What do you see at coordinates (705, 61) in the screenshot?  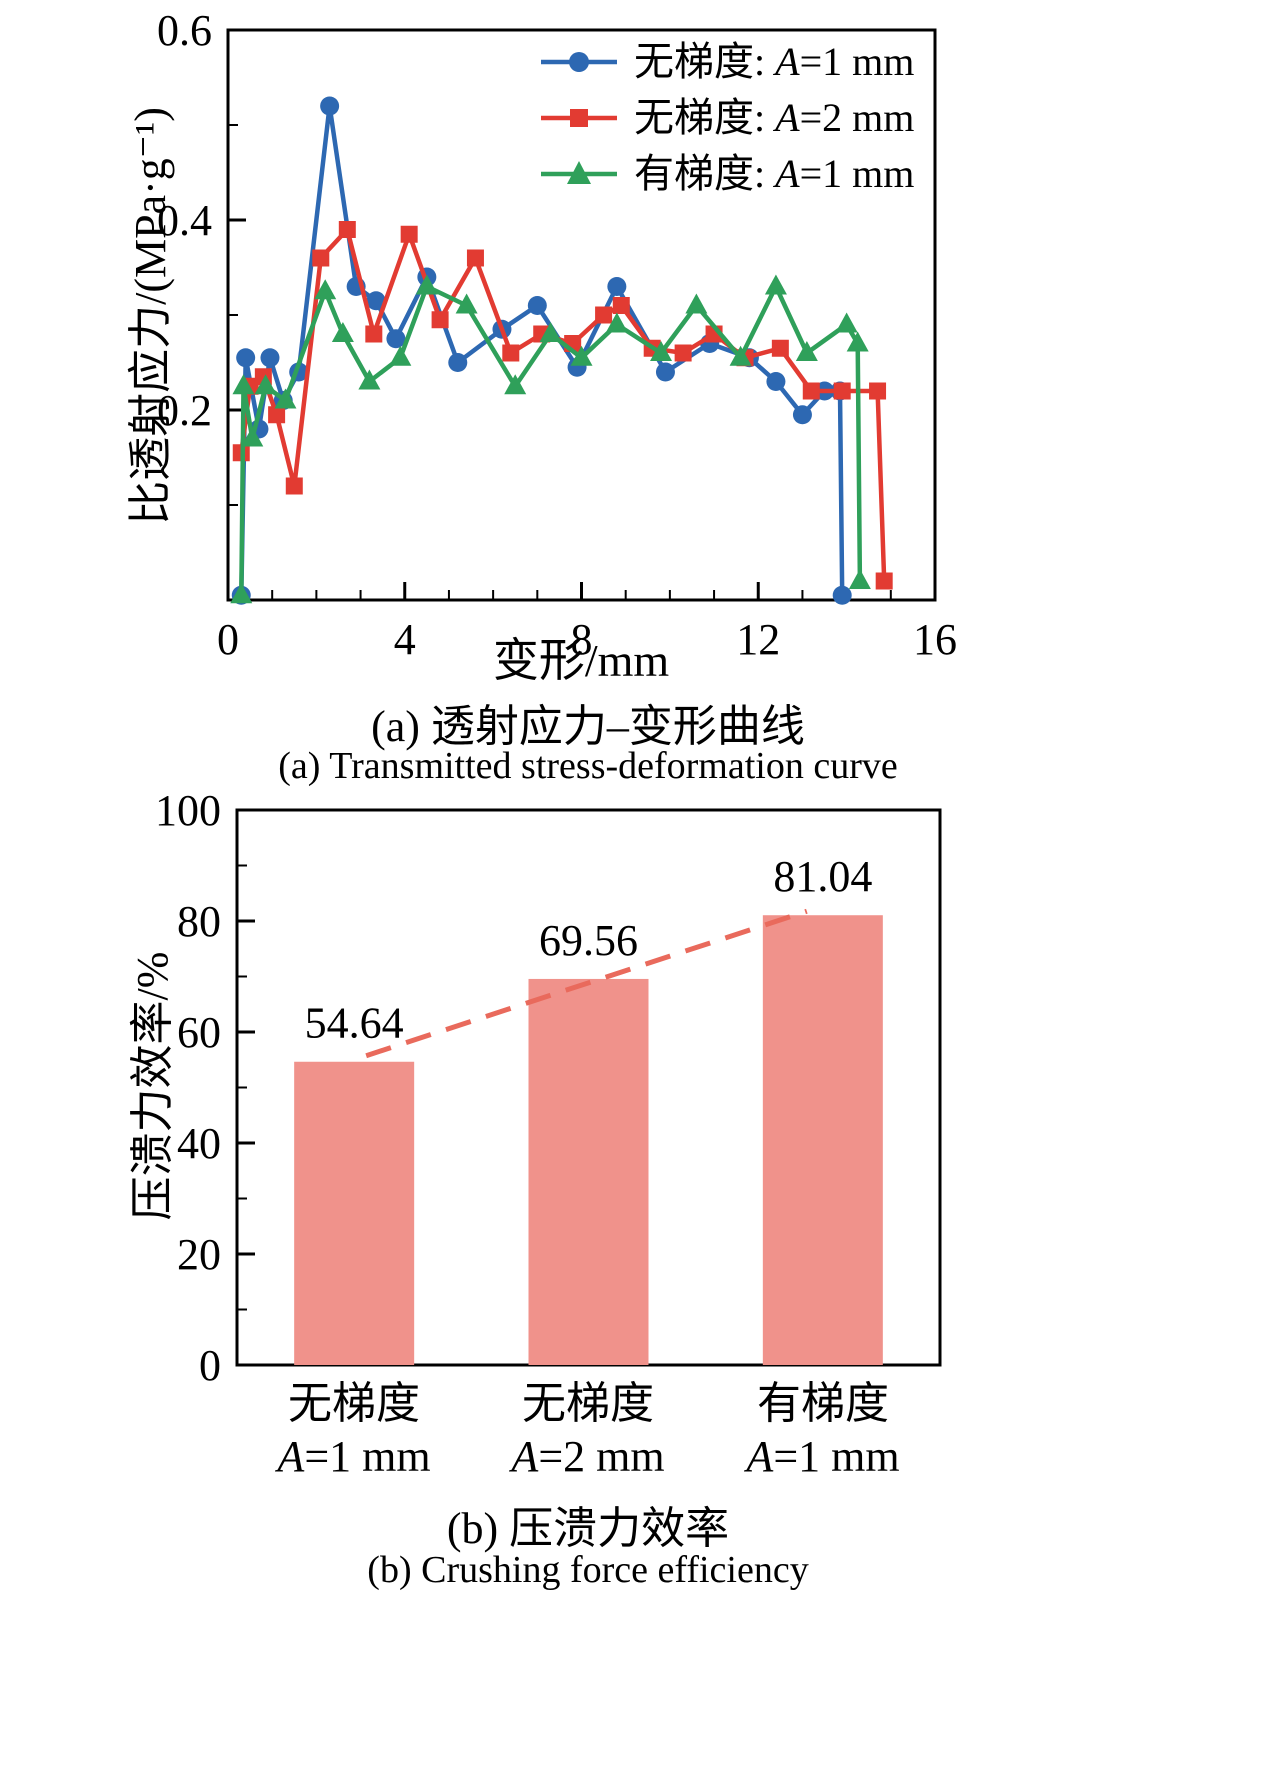 I see `legend-label-0-prefix: 无梯度:` at bounding box center [705, 61].